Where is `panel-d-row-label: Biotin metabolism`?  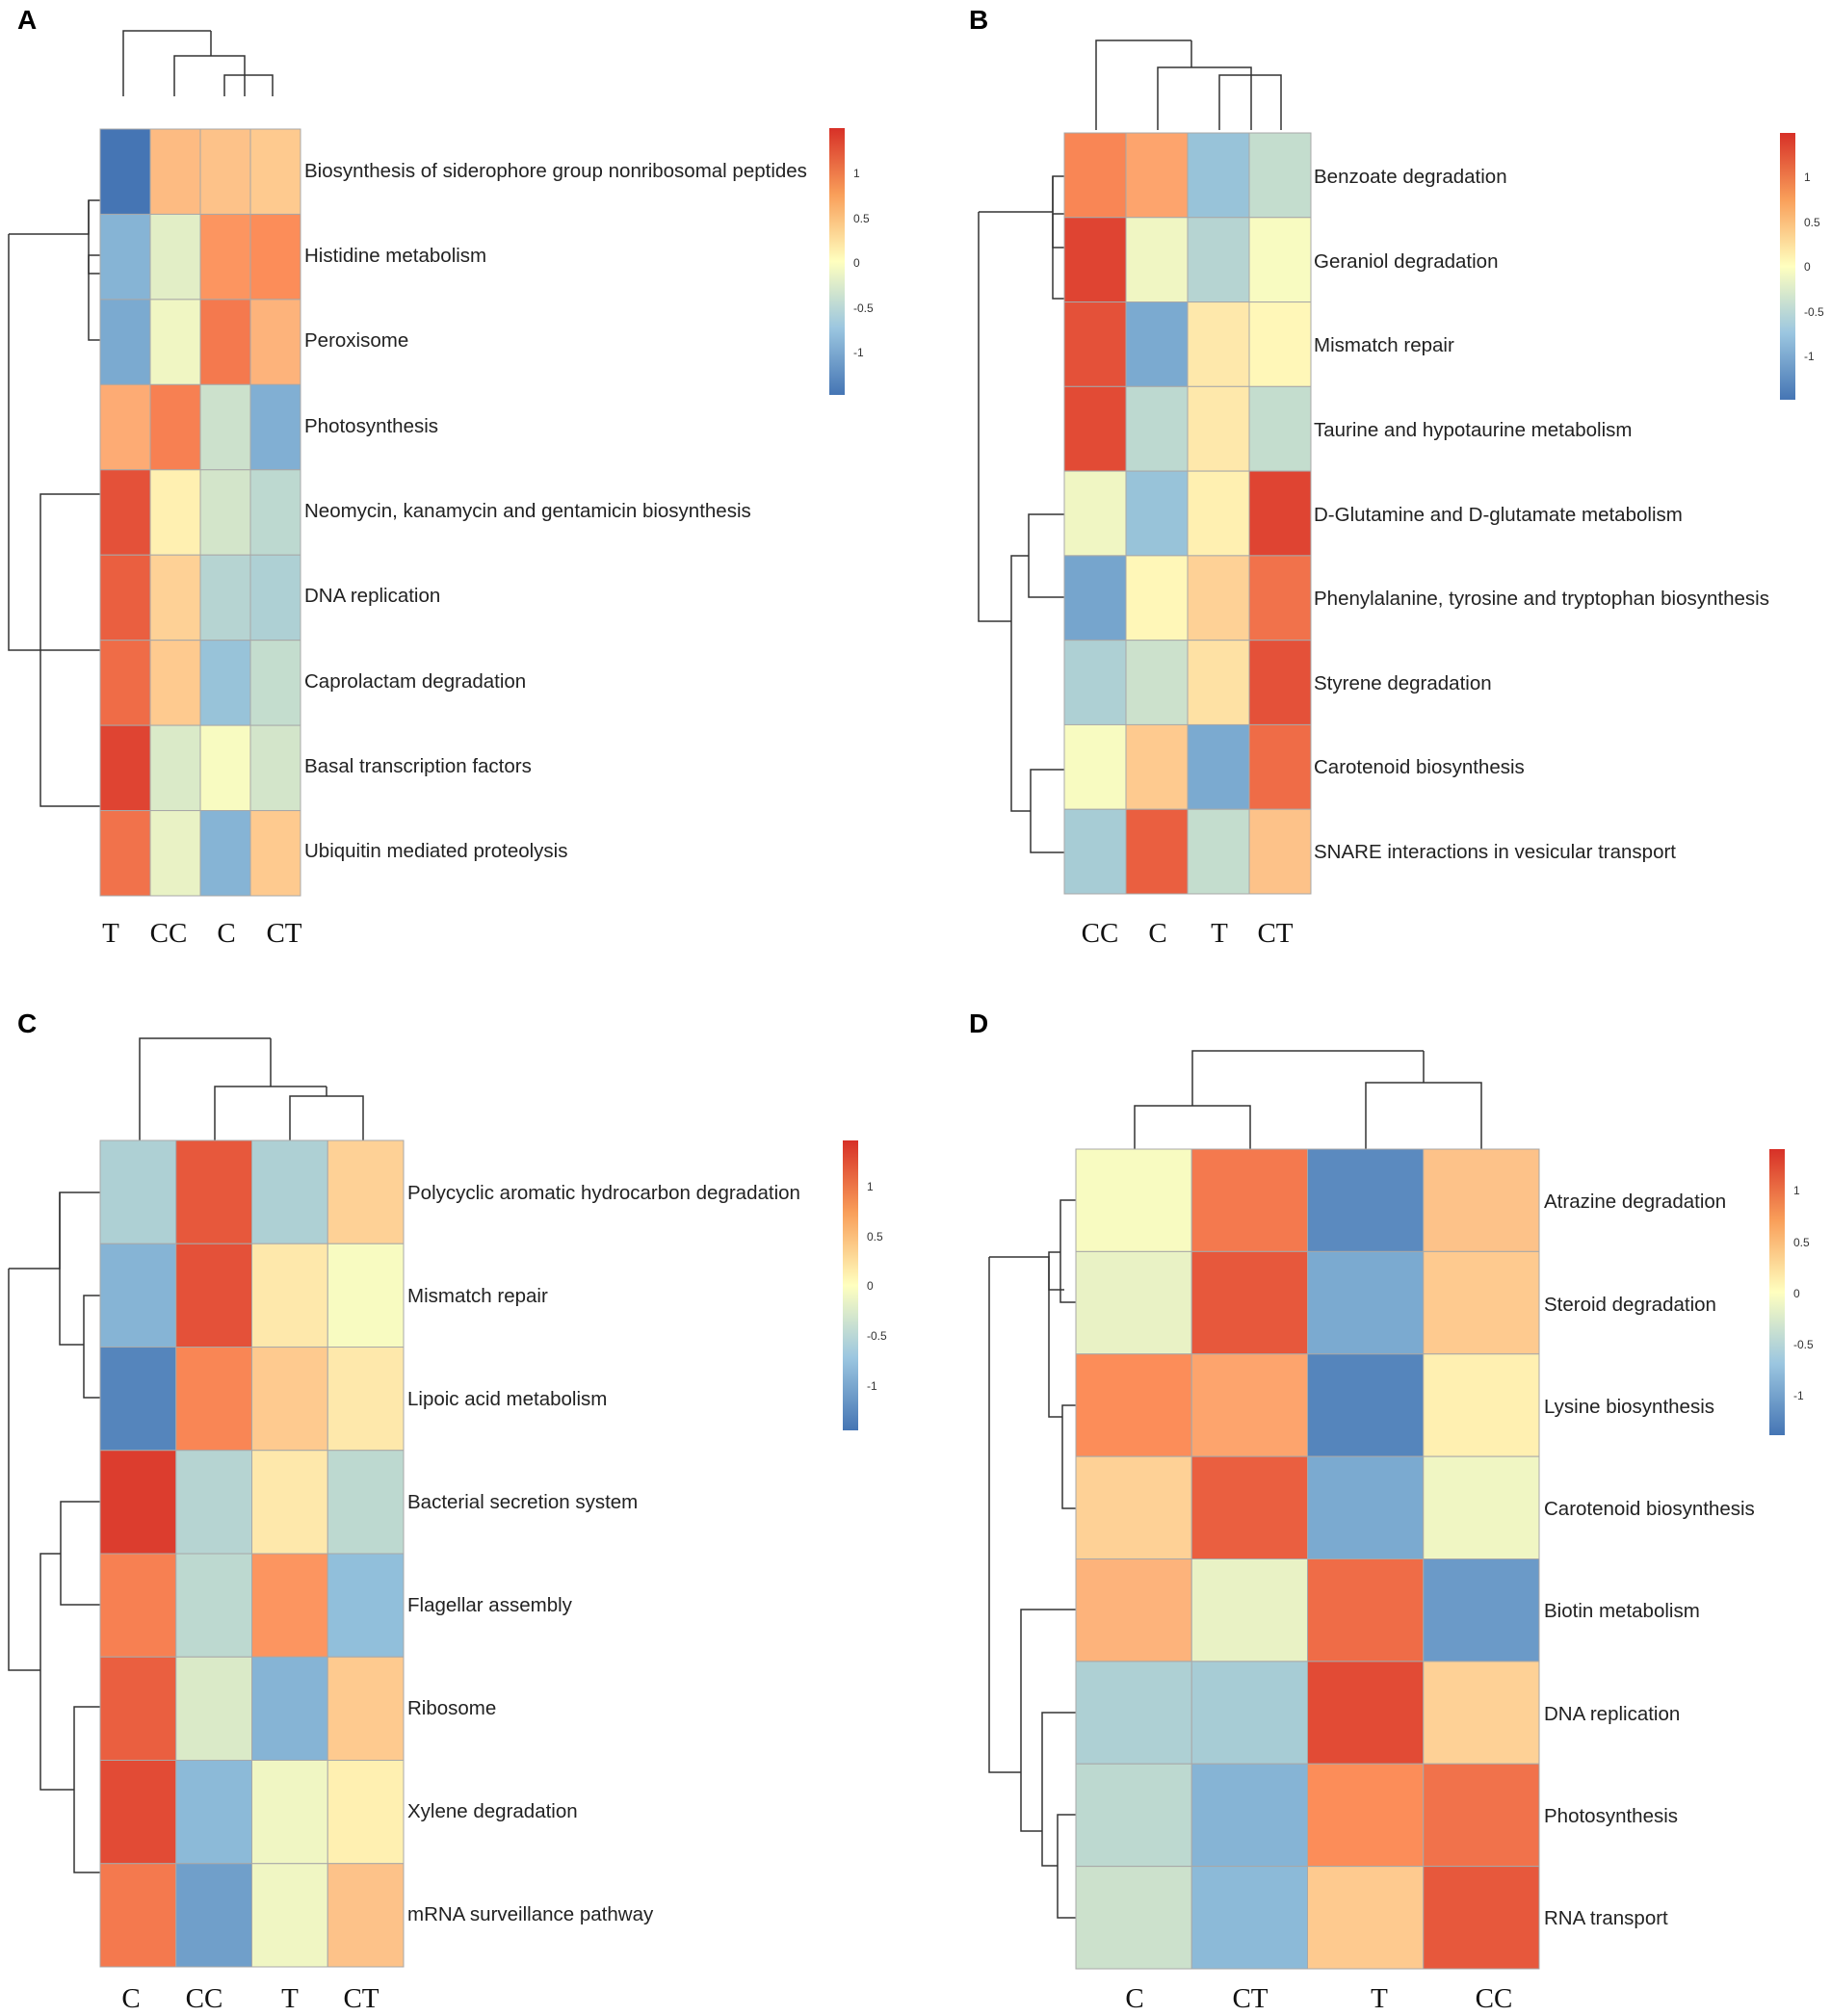 panel-d-row-label: Biotin metabolism is located at coordinates (1622, 1611).